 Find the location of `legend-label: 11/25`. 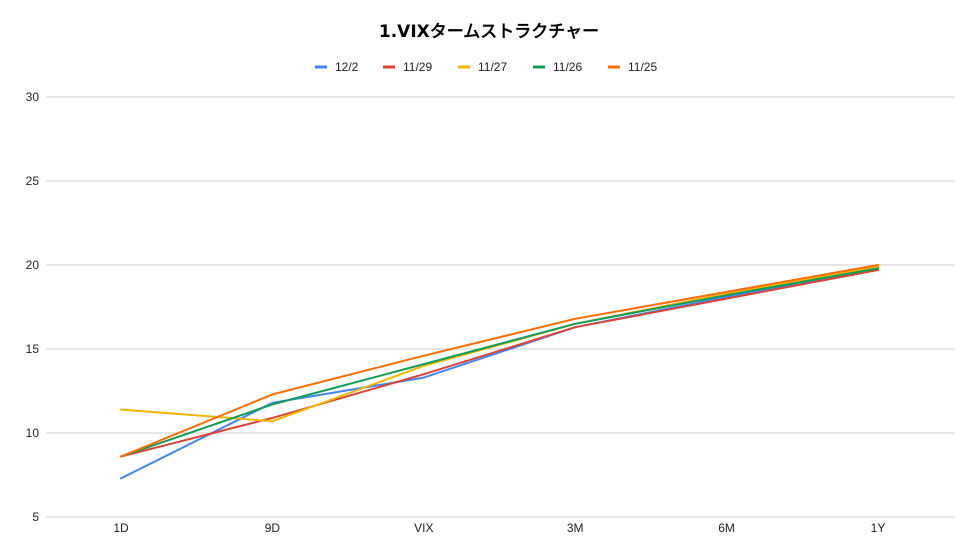

legend-label: 11/25 is located at coordinates (642, 67).